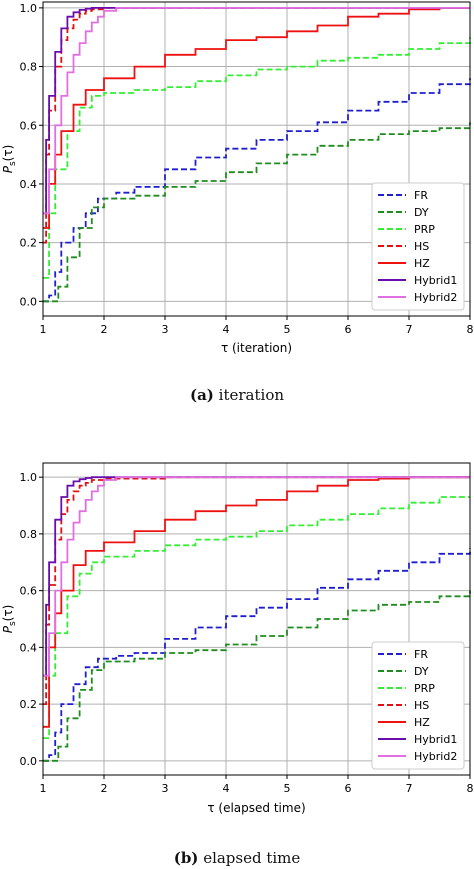 The height and width of the screenshot is (869, 474). What do you see at coordinates (256, 348) in the screenshot?
I see `x-axis-label: τ (iteration)` at bounding box center [256, 348].